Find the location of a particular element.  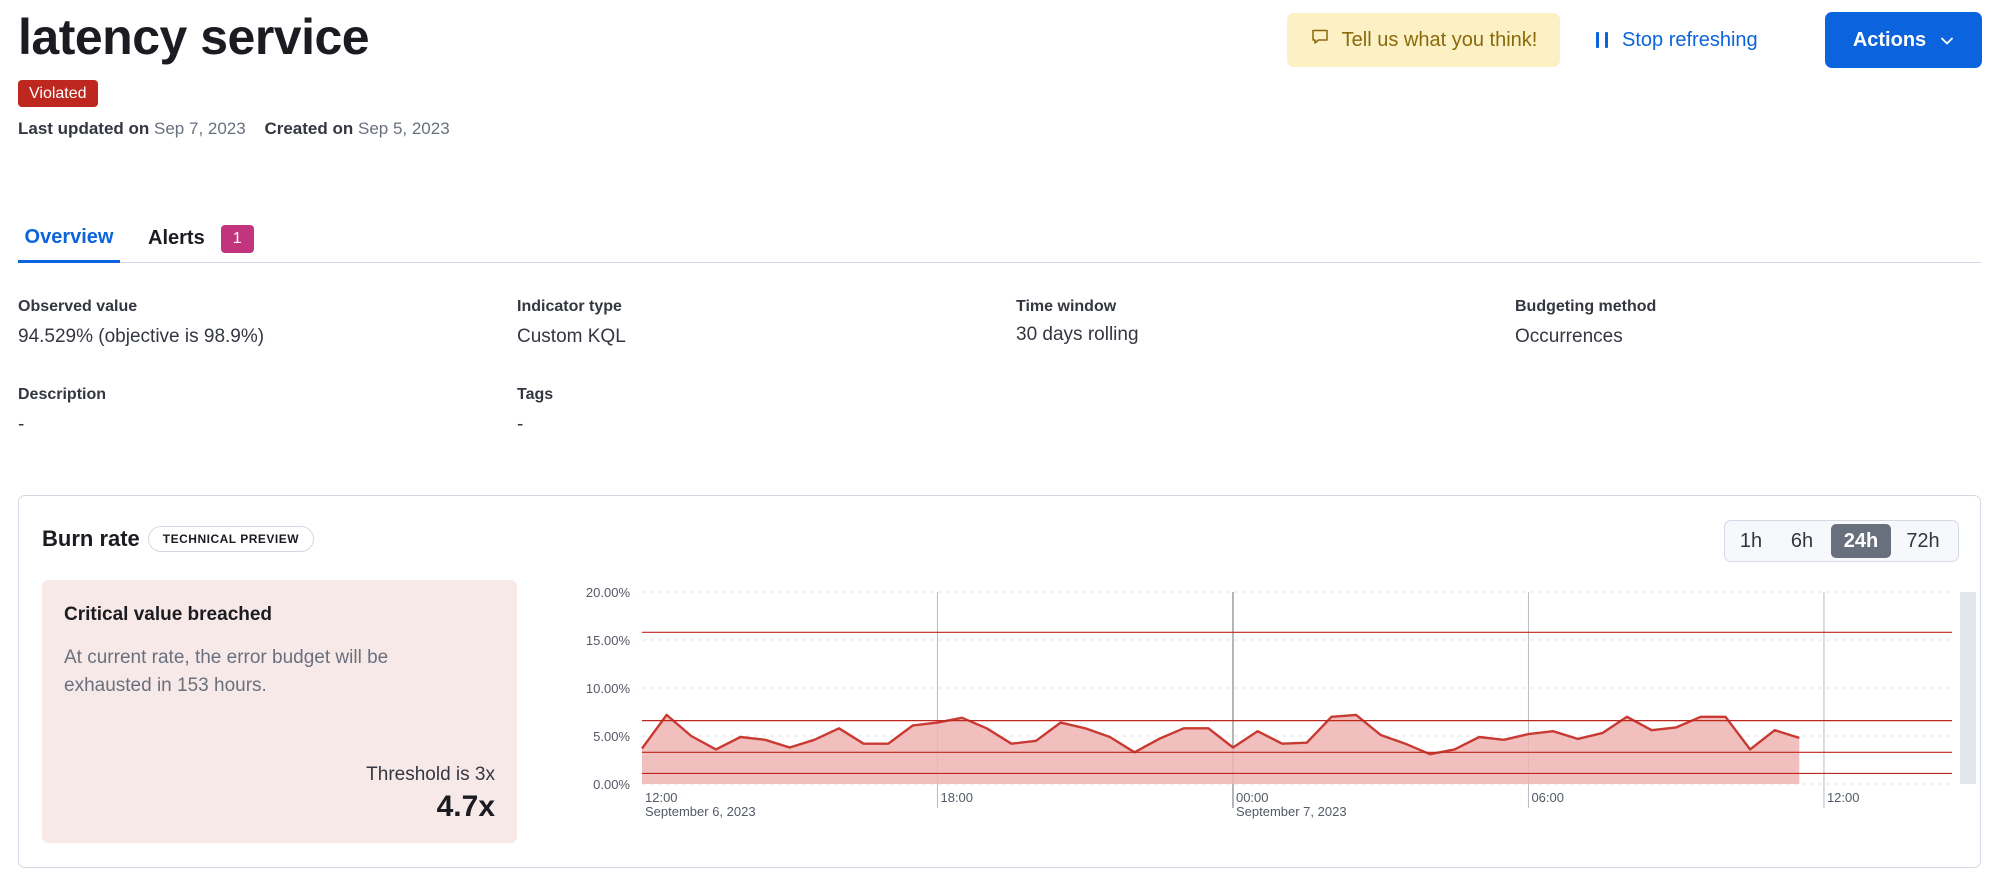

last-updated-label: Last updated on is located at coordinates (84, 128).